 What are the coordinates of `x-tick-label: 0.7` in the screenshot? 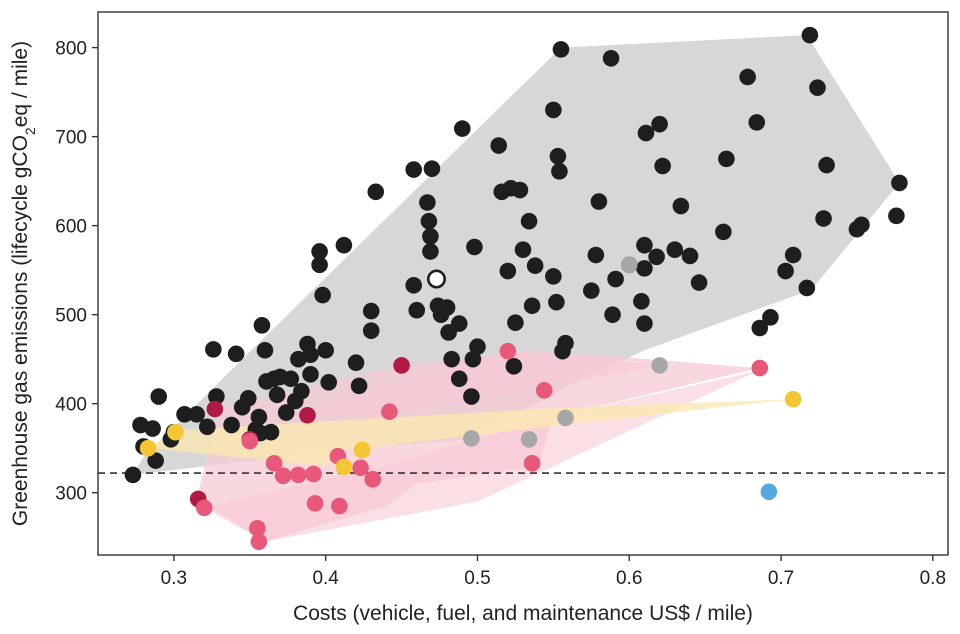 It's located at (781, 578).